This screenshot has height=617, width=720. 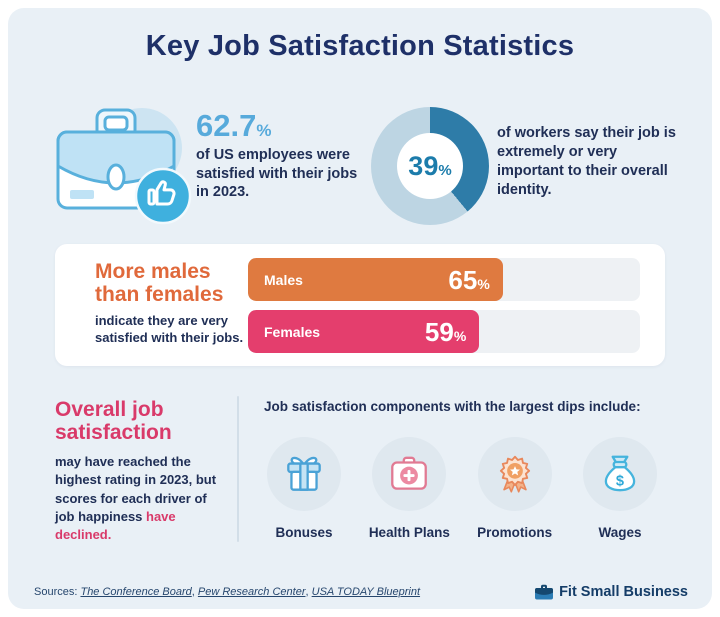 I want to click on component-health-plans: Health Plans, so click(x=409, y=488).